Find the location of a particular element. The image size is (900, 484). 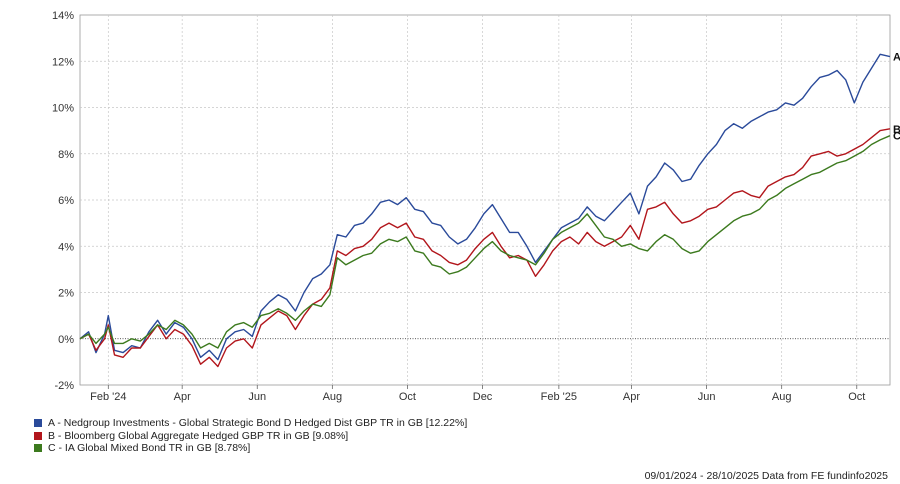

y-tick-label: 12% is located at coordinates (63, 62).